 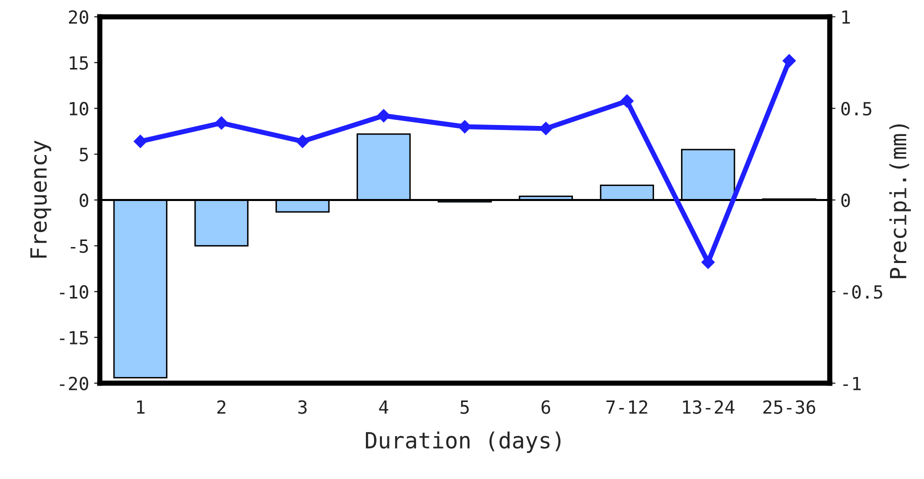 I want to click on y-tick-label: 20, so click(x=78, y=17).